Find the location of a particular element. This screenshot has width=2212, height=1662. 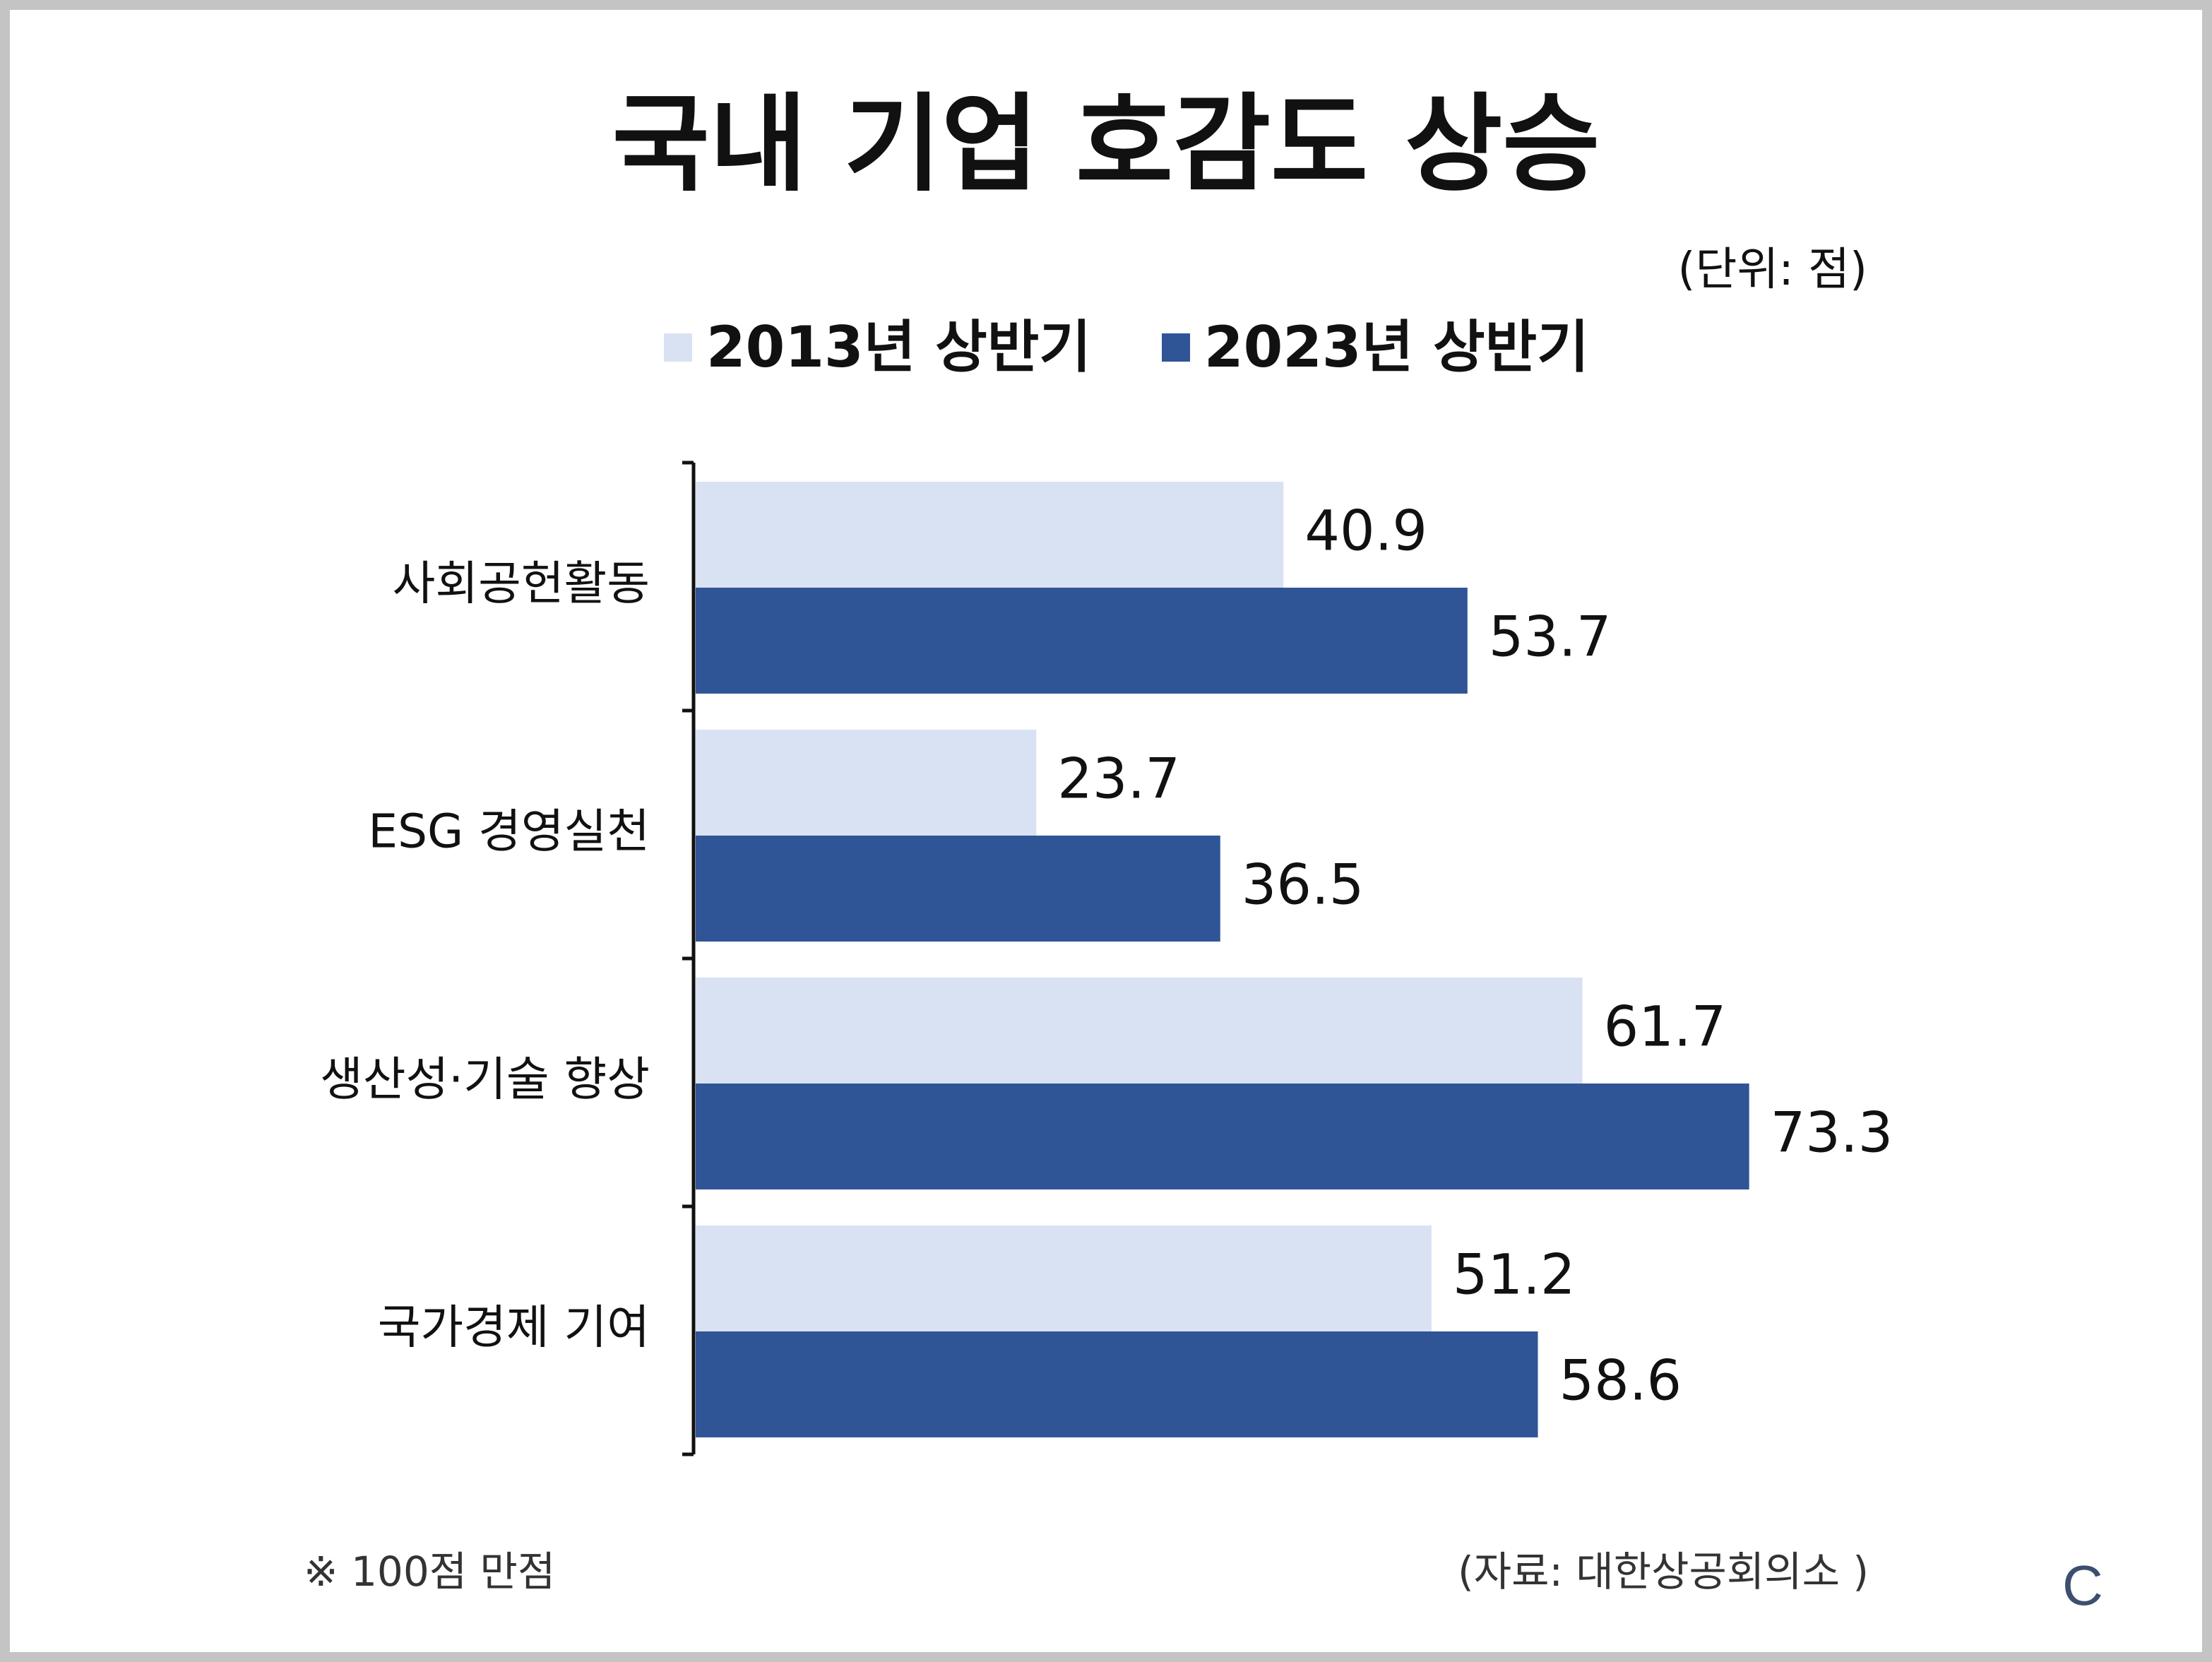

legend-item-2013: 2013년 상반기 is located at coordinates (877, 347).